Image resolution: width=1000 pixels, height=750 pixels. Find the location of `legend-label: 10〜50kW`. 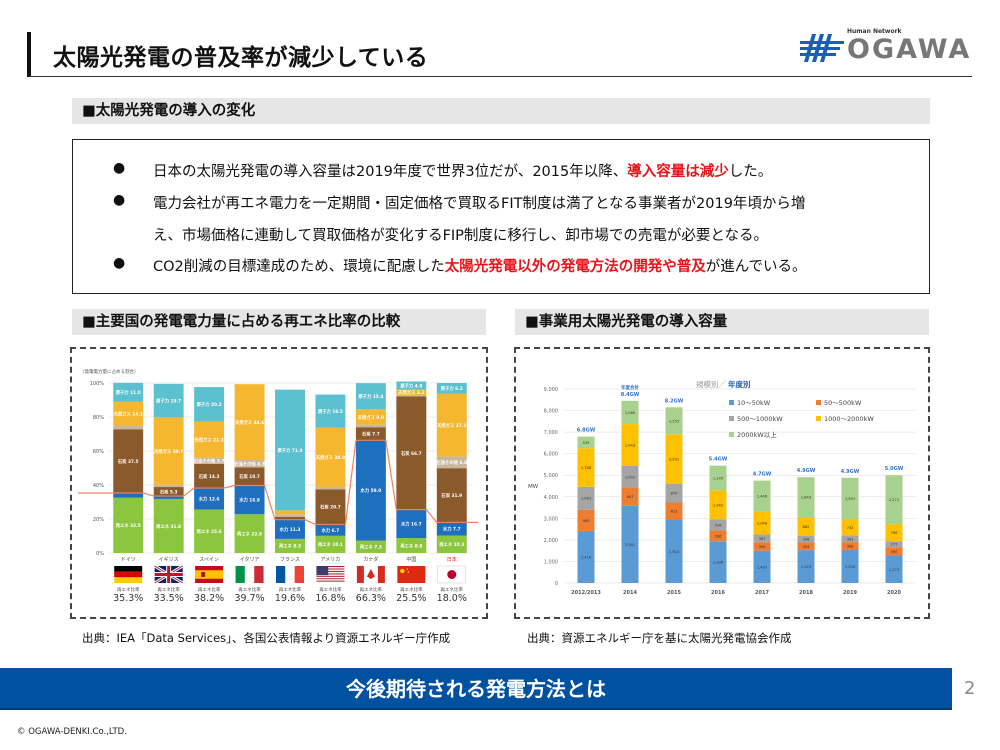

legend-label: 10〜50kW is located at coordinates (754, 403).